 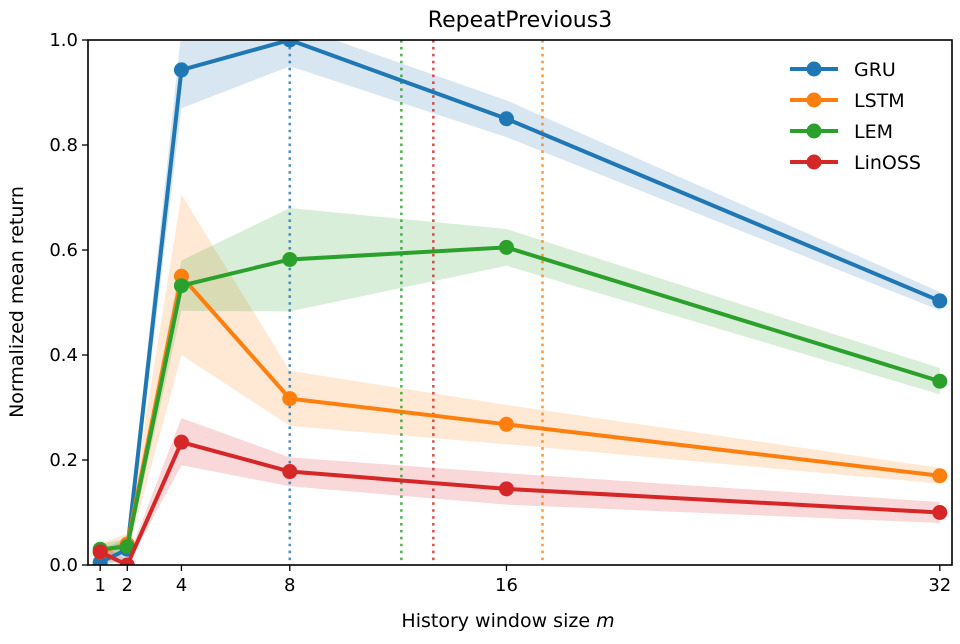 I want to click on y-tick-label: 1.0, so click(x=63, y=40).